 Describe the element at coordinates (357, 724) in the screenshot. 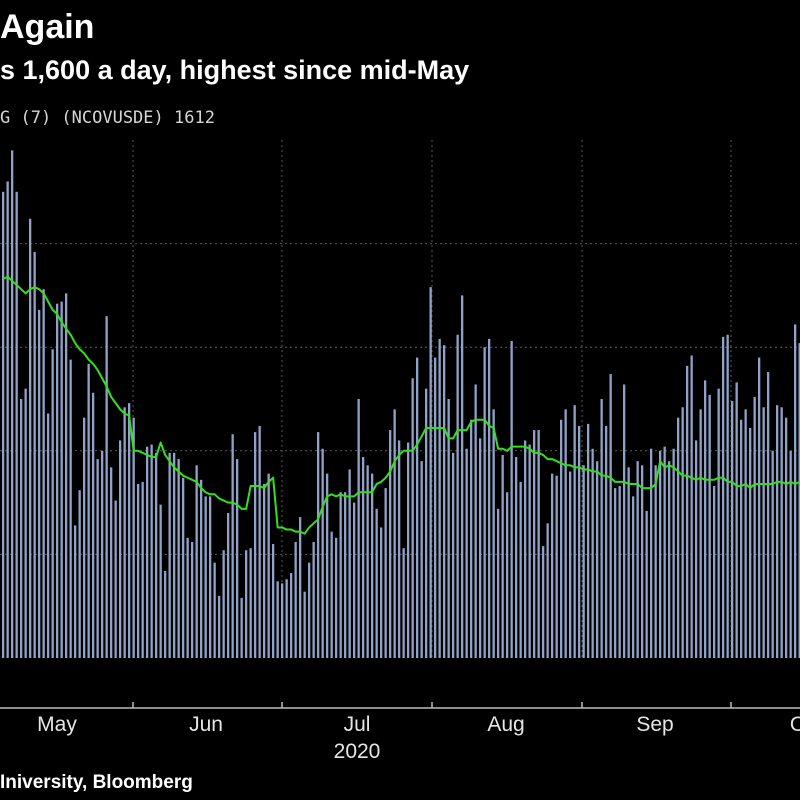

I see `x-tick-label: Jul` at that location.